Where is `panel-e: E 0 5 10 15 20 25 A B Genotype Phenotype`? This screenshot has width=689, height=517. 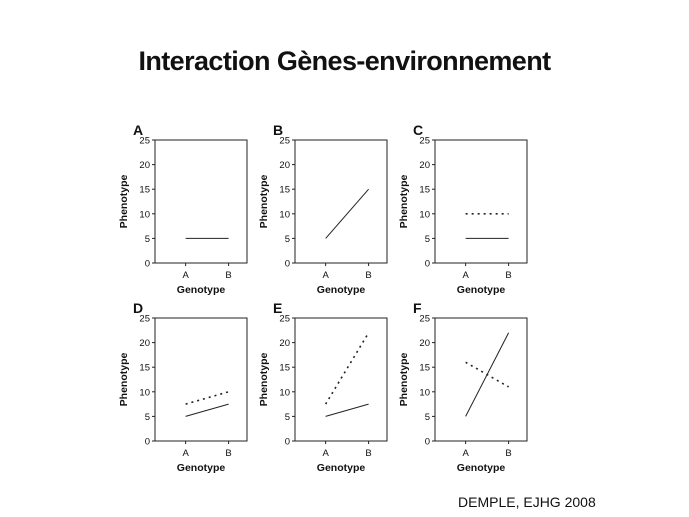 panel-e: E 0 5 10 15 20 25 A B Genotype Phenotype is located at coordinates (323, 387).